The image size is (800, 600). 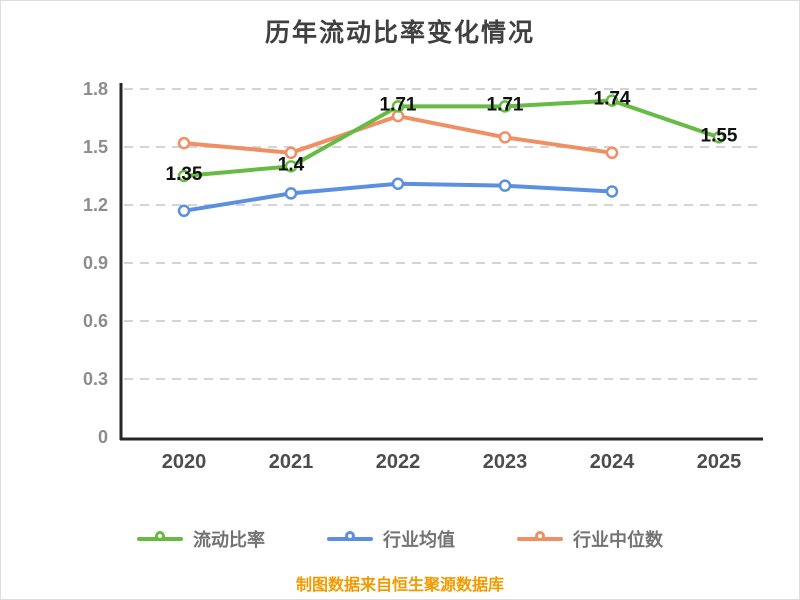 What do you see at coordinates (399, 585) in the screenshot?
I see `data-source-note: 制图数据来自恒生聚源数据库` at bounding box center [399, 585].